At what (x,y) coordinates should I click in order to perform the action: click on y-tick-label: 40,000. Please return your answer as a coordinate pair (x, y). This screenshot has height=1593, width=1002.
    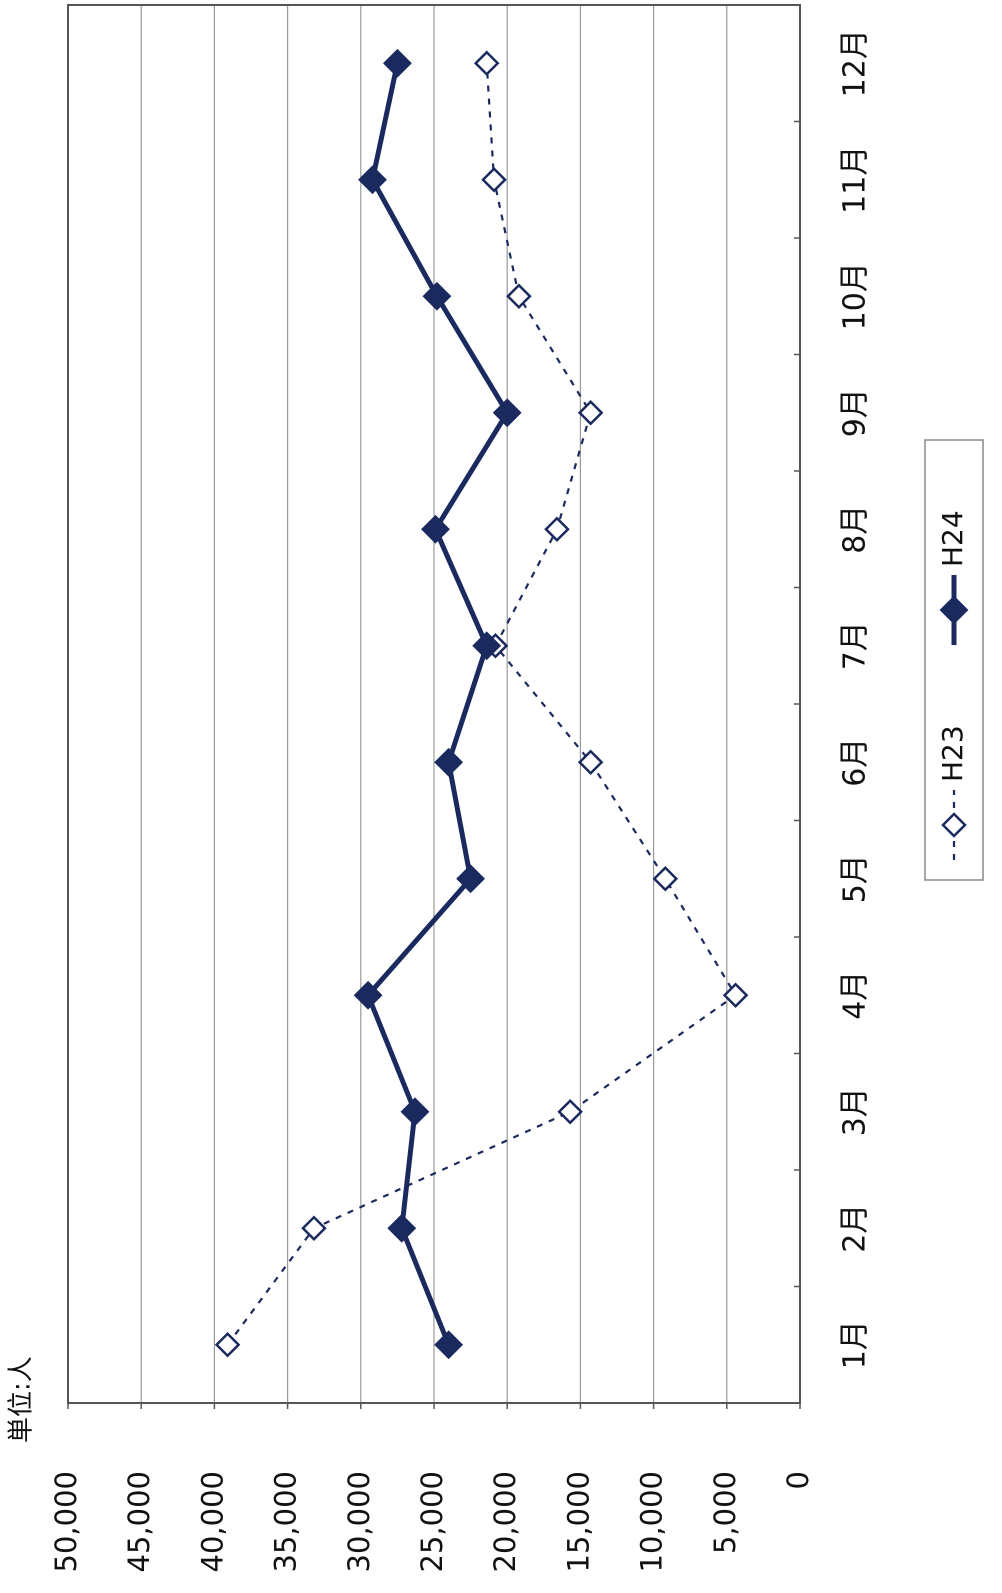
    Looking at the image, I should click on (212, 1521).